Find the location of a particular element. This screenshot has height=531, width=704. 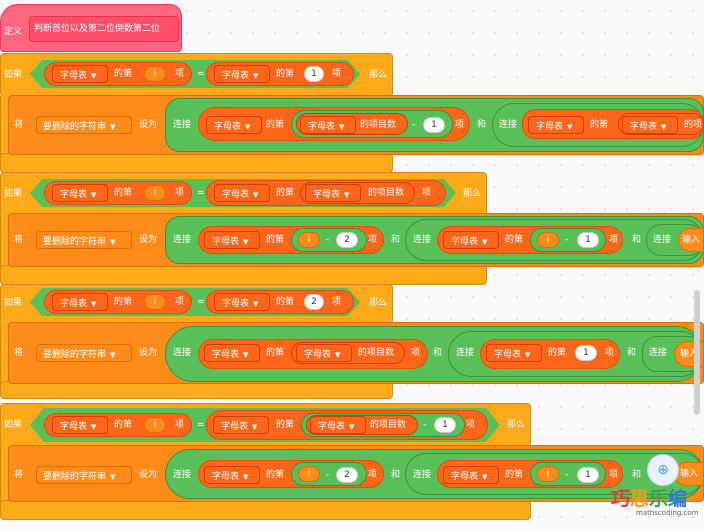

logo-char: 编 is located at coordinates (678, 499).